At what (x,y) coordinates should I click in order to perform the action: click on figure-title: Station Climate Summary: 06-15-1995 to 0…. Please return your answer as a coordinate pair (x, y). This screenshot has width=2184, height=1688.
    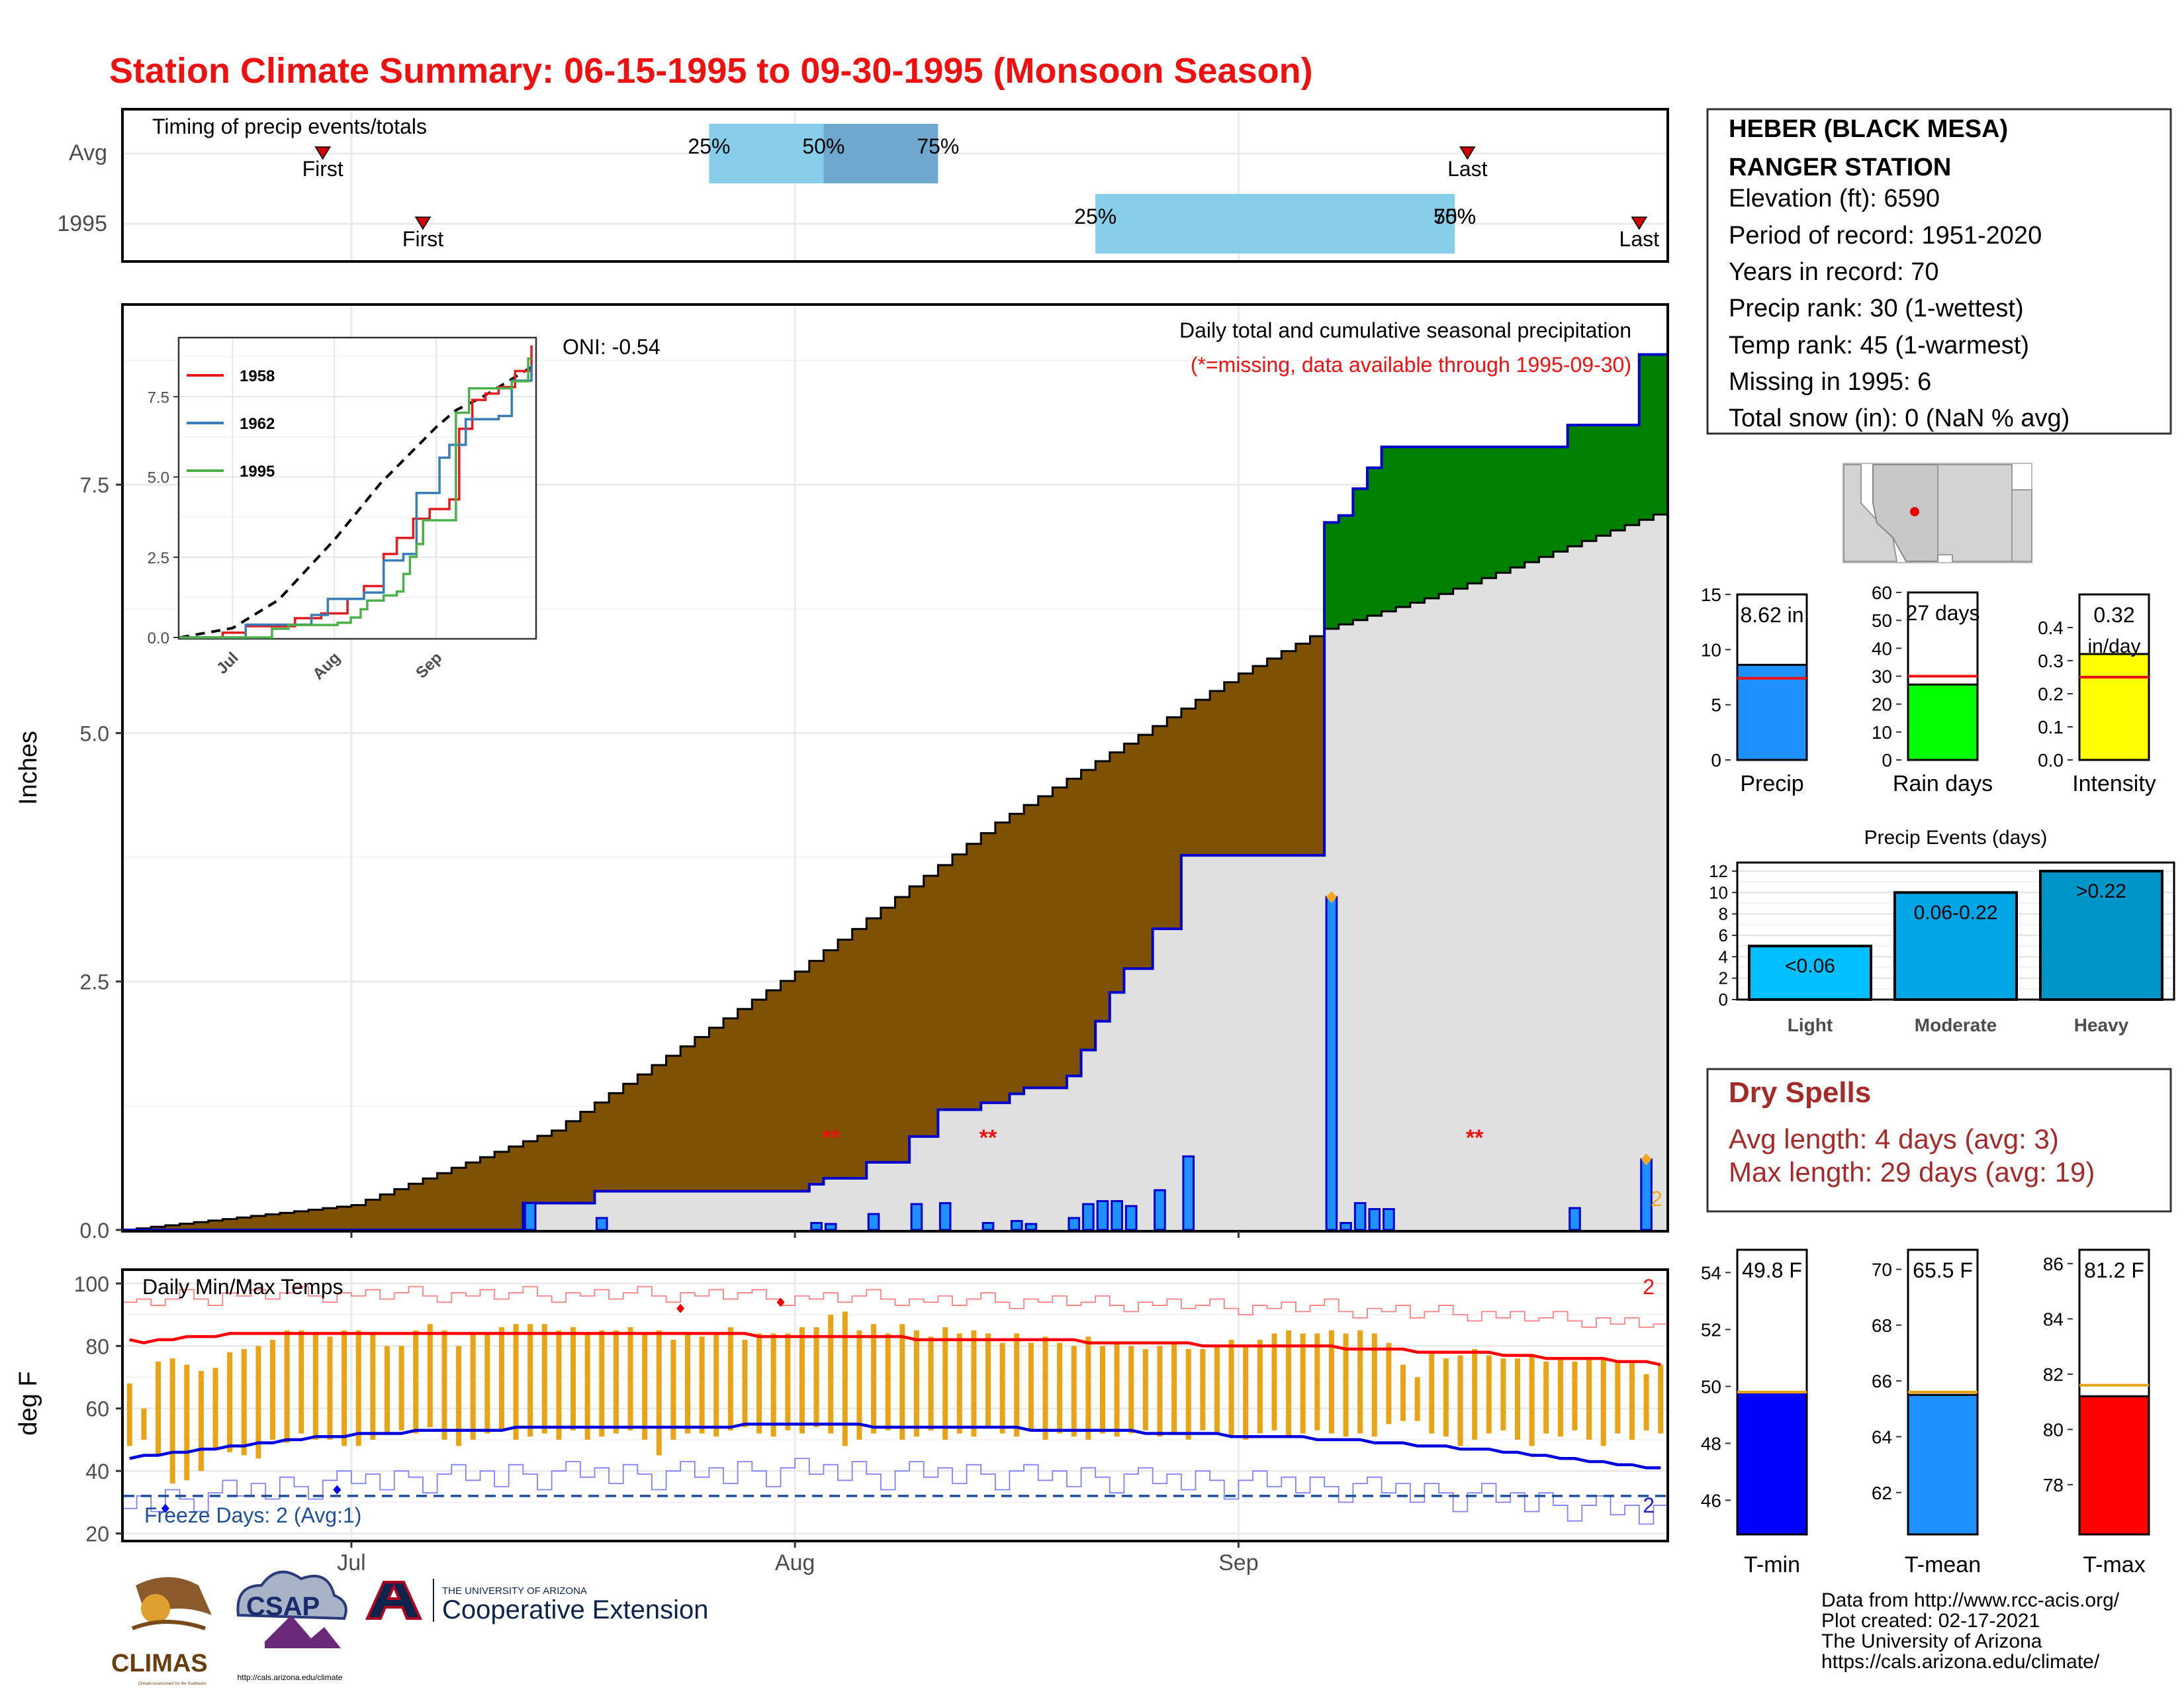
    Looking at the image, I should click on (711, 71).